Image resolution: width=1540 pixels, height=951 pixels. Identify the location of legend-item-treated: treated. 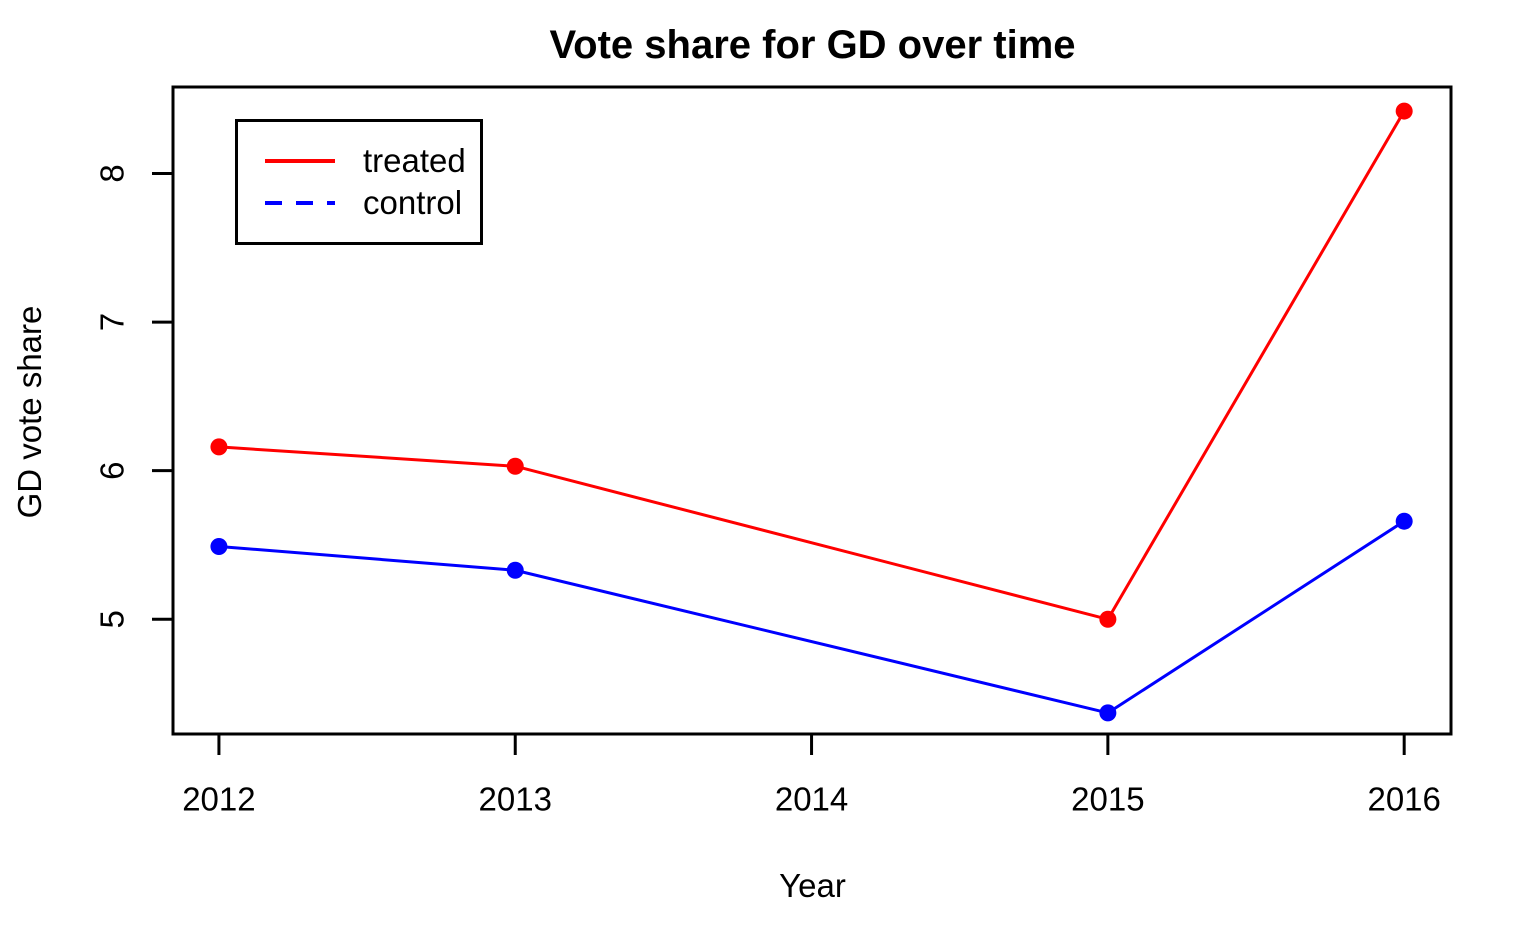
(372, 160).